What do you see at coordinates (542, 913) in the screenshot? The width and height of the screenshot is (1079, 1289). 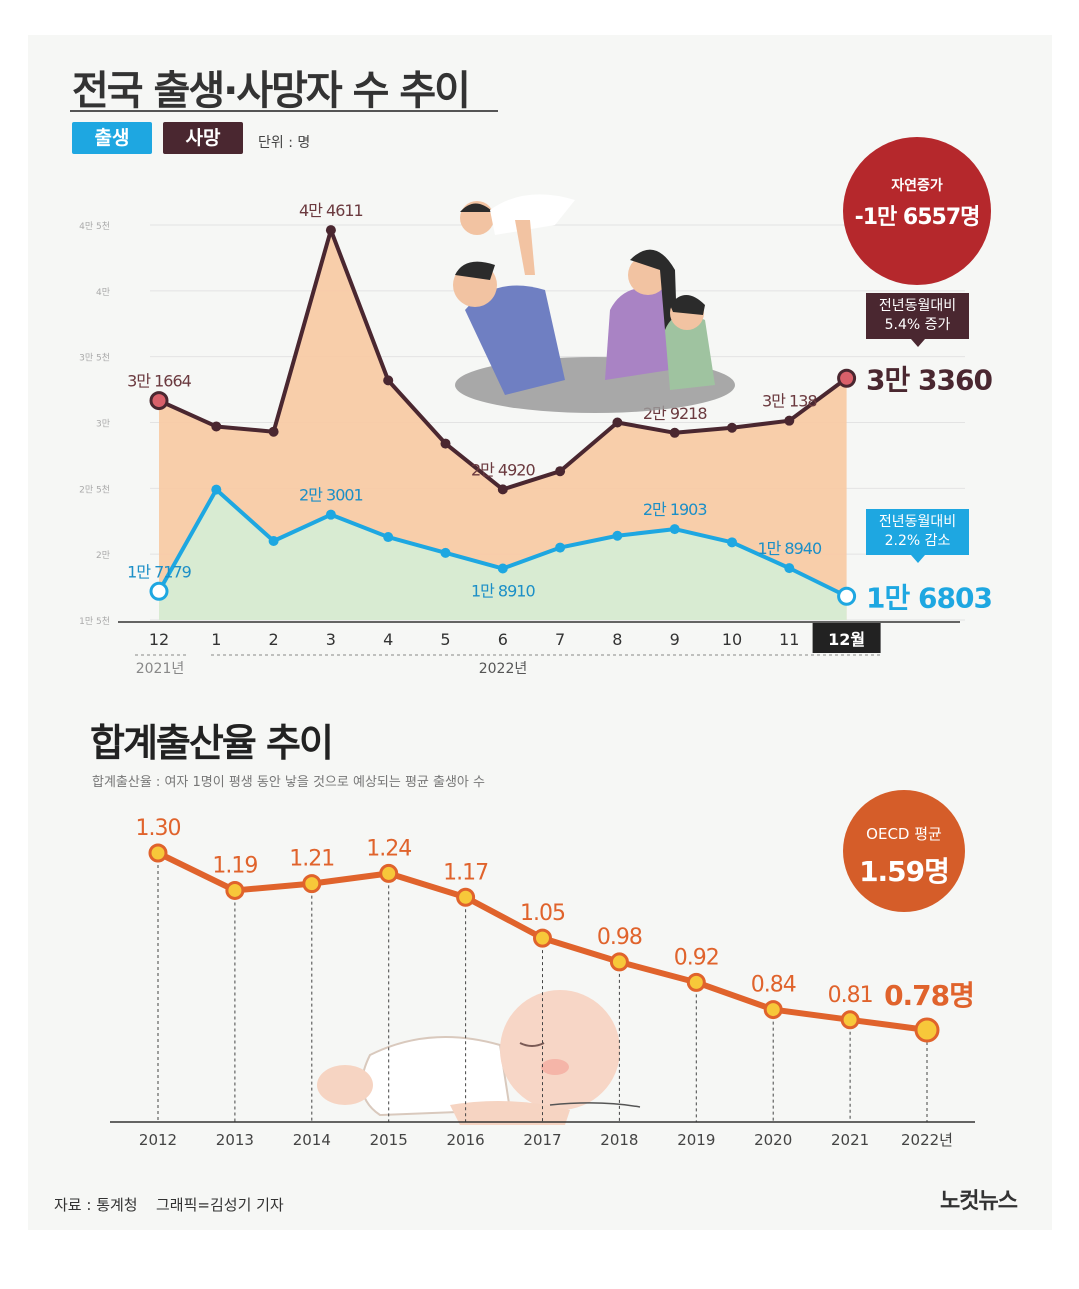 I see `fertility-data-label: 1.05` at bounding box center [542, 913].